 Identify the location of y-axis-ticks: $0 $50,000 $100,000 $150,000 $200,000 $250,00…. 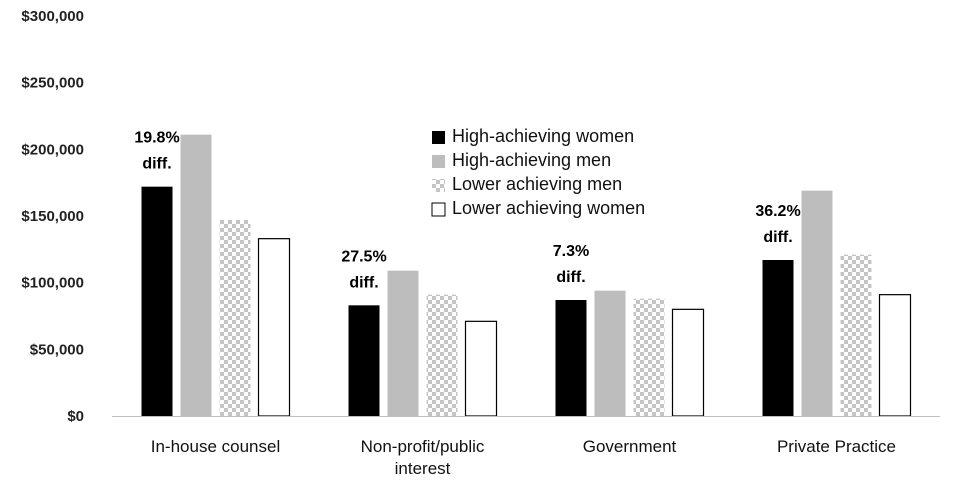
(52, 216).